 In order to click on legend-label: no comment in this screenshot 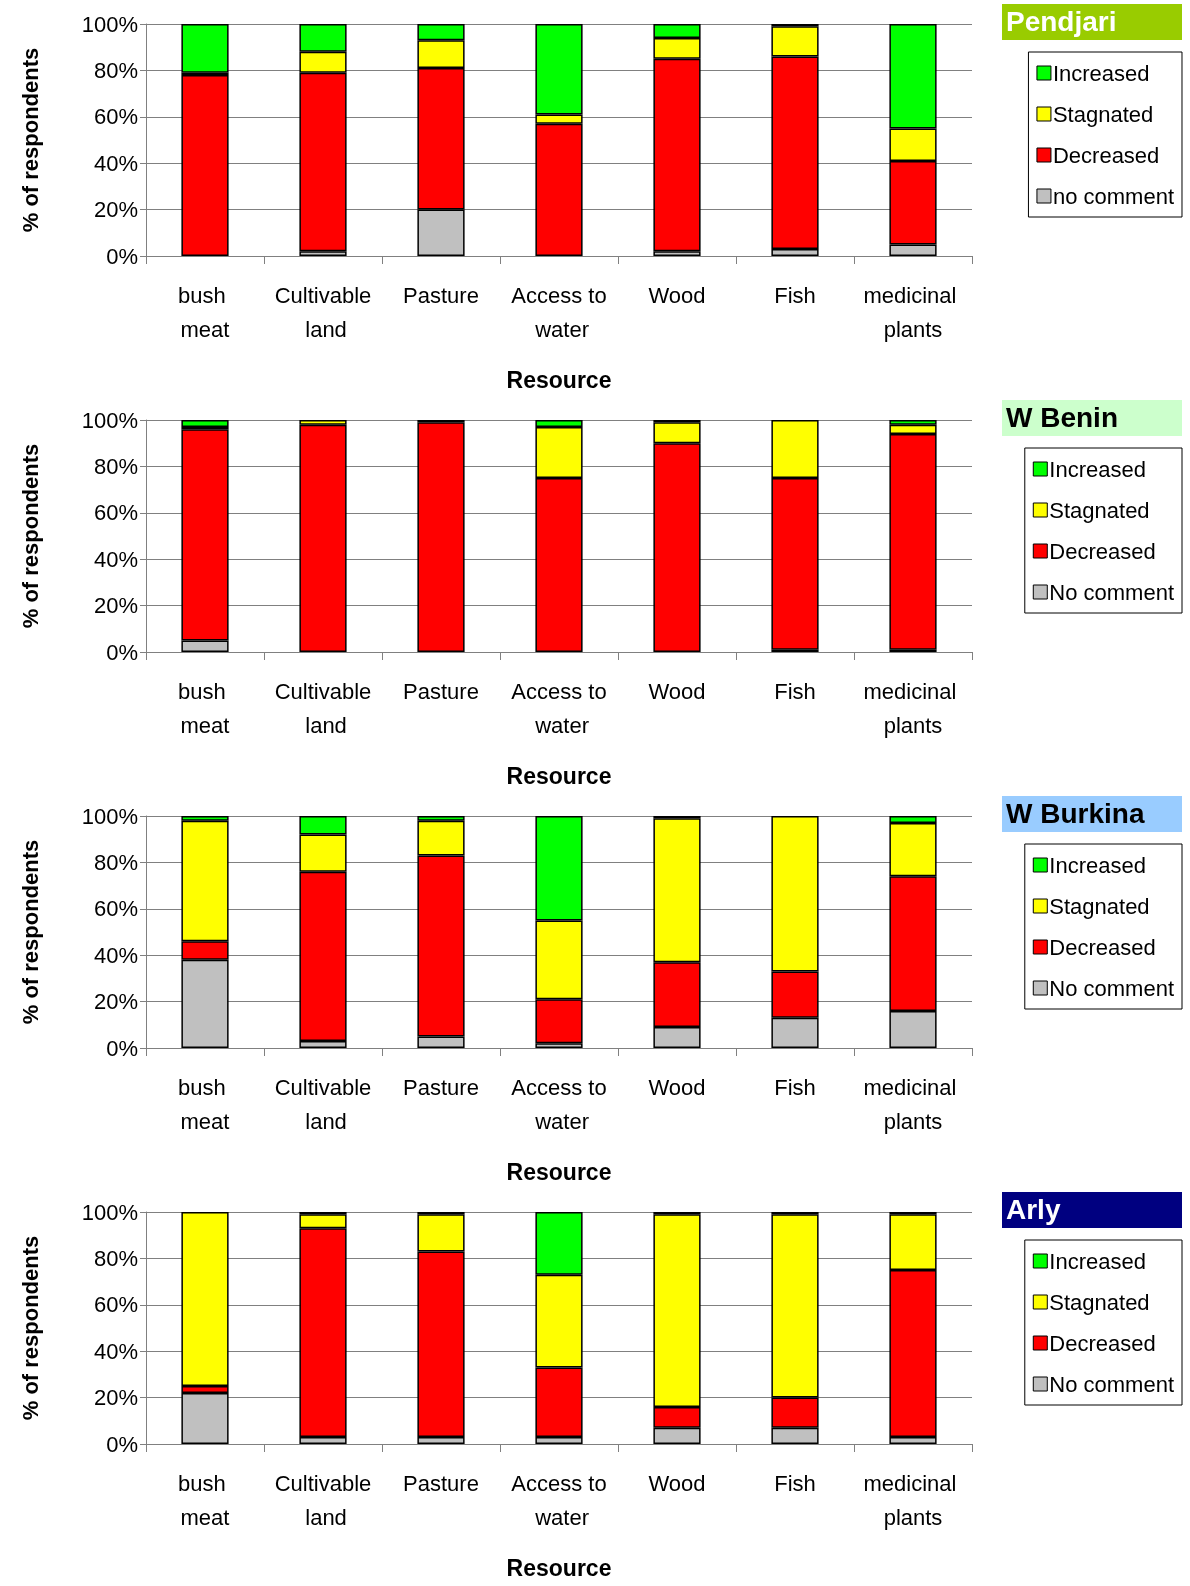, I will do `click(1113, 196)`.